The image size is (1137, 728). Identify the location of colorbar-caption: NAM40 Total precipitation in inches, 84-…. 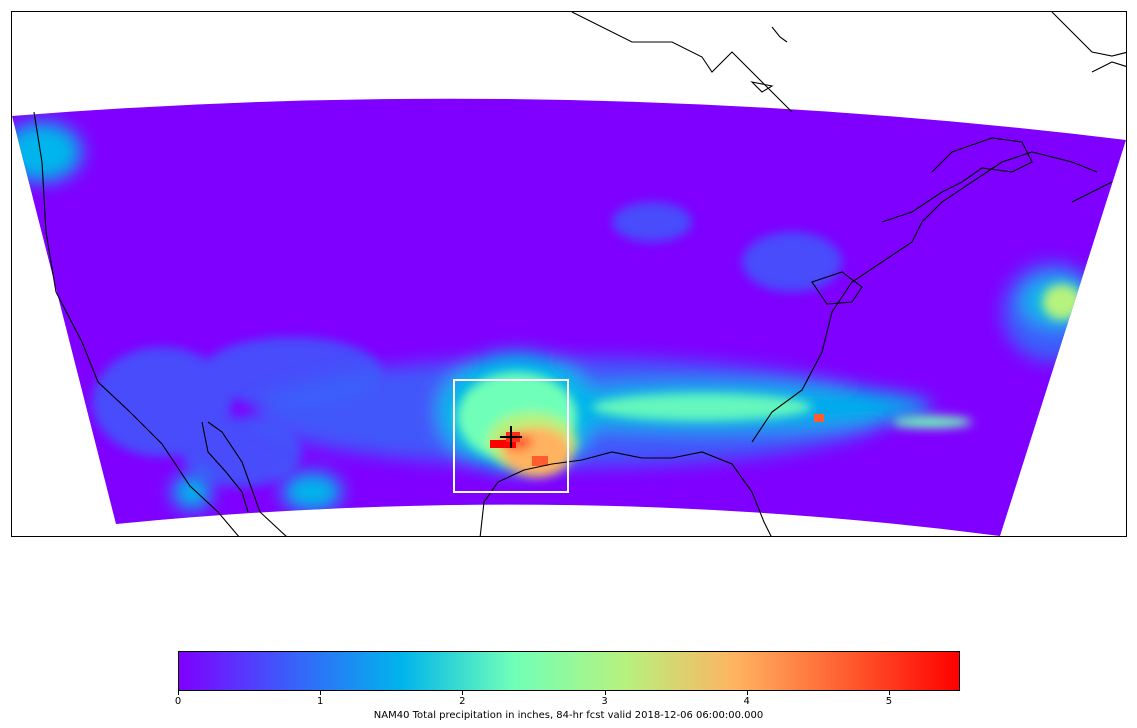
(568, 715).